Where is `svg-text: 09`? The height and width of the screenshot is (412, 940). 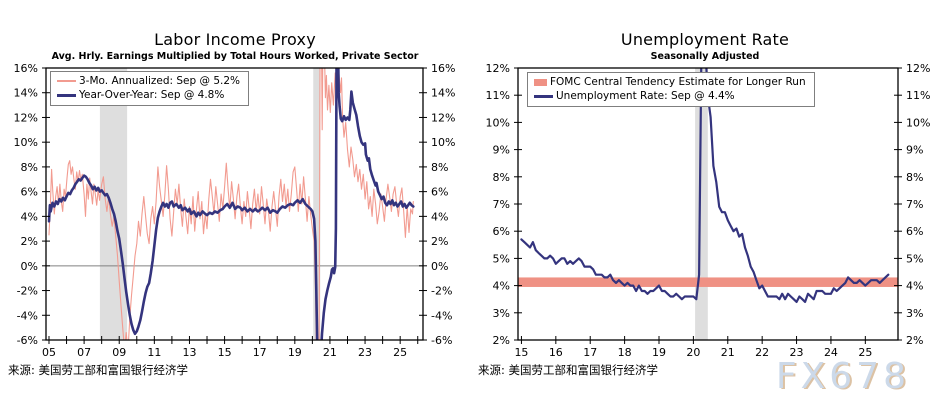
svg-text: 09 is located at coordinates (119, 352).